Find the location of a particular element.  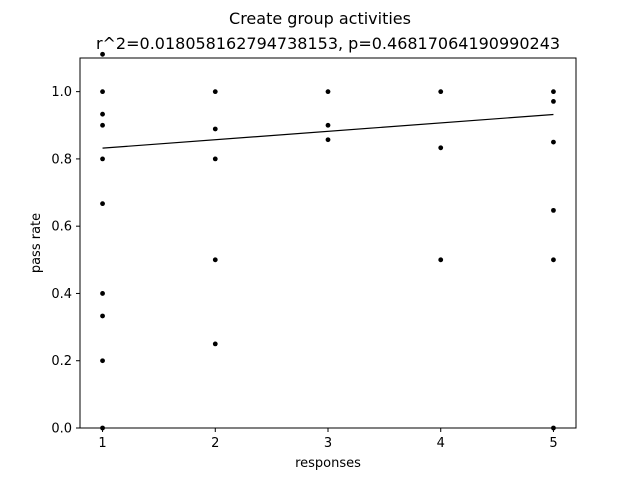

x-tick-label: 1 is located at coordinates (102, 443).